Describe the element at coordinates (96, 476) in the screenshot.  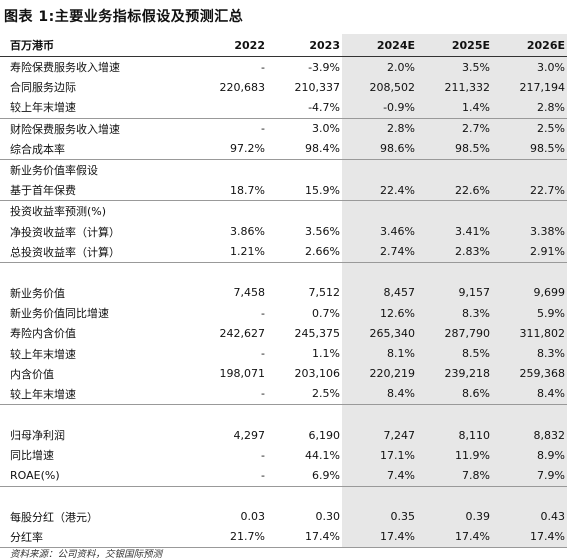
I see `table-cell: ROAE(%)` at that location.